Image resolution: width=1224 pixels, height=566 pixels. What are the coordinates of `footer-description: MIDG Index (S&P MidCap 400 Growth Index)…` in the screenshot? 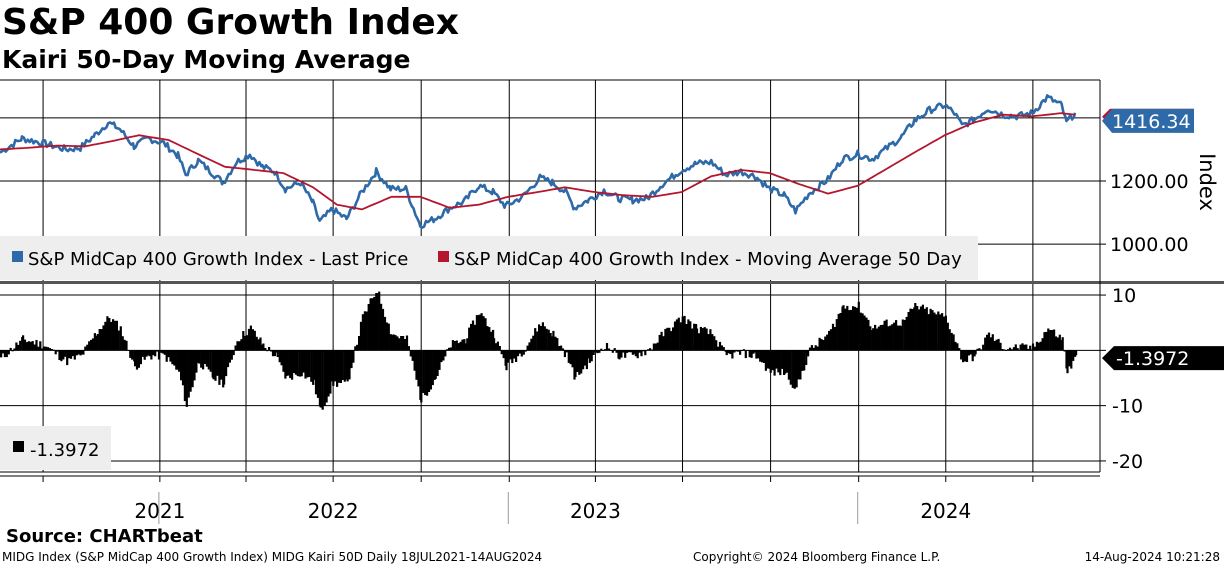 It's located at (272, 557).